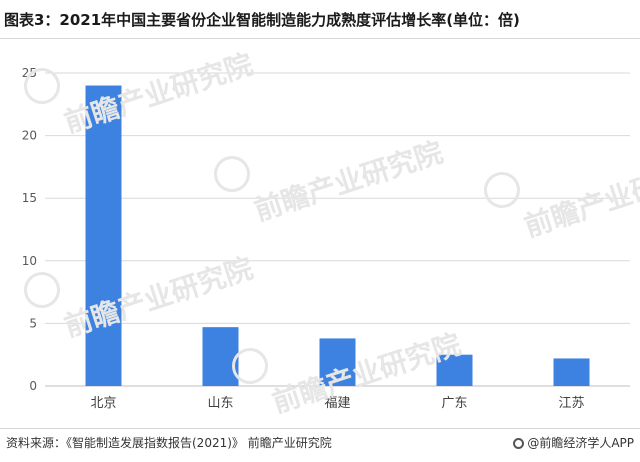  Describe the element at coordinates (571, 403) in the screenshot. I see `x-tick-label: 江苏` at that location.